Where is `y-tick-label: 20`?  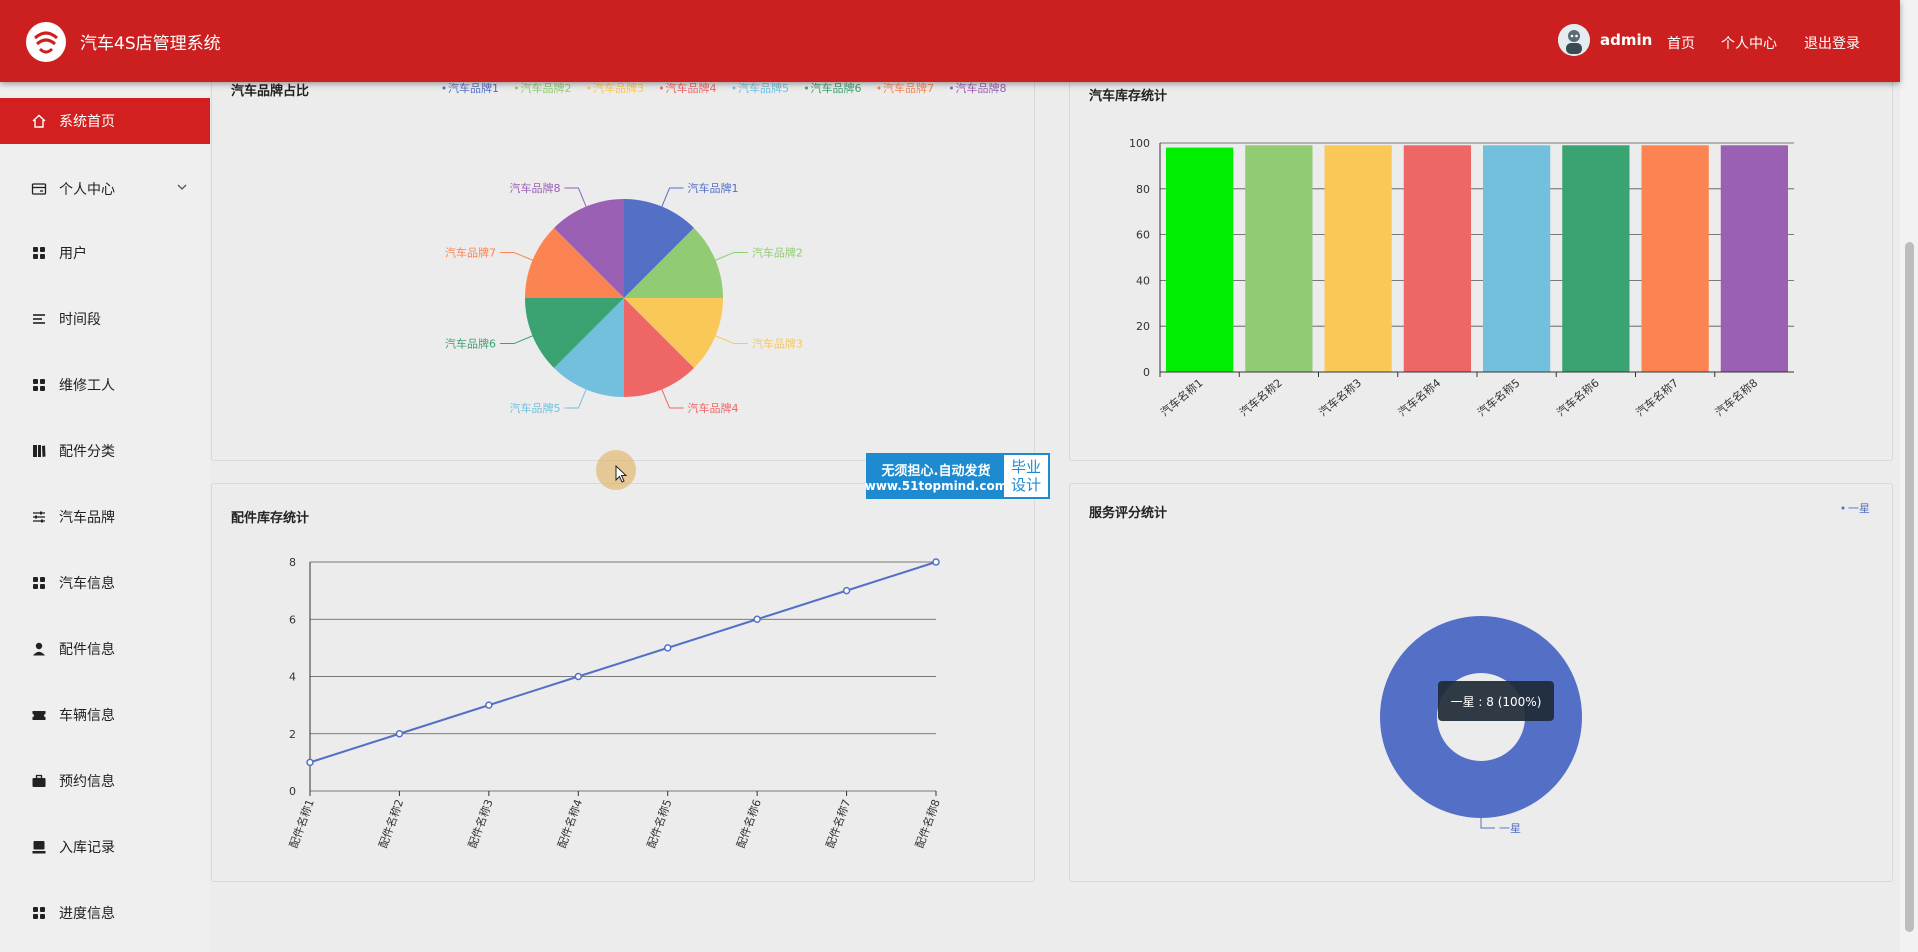
y-tick-label: 20 is located at coordinates (1143, 326).